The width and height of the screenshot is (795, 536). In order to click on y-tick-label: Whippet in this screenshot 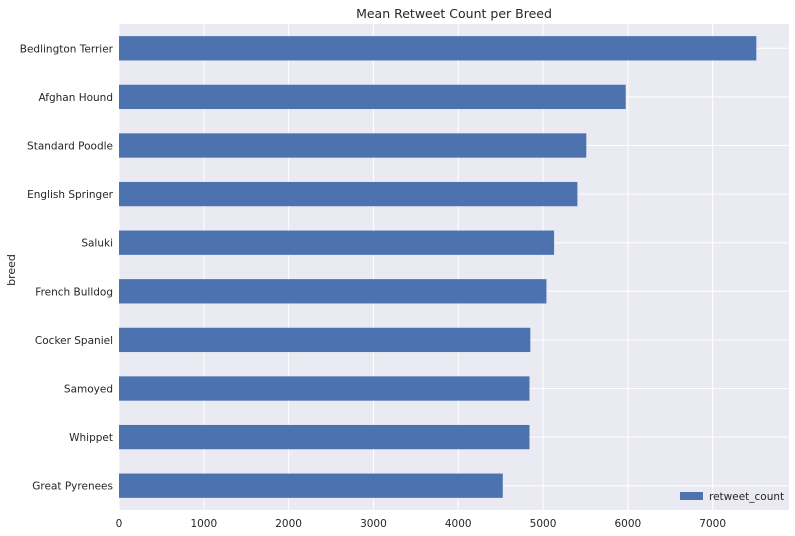, I will do `click(91, 438)`.